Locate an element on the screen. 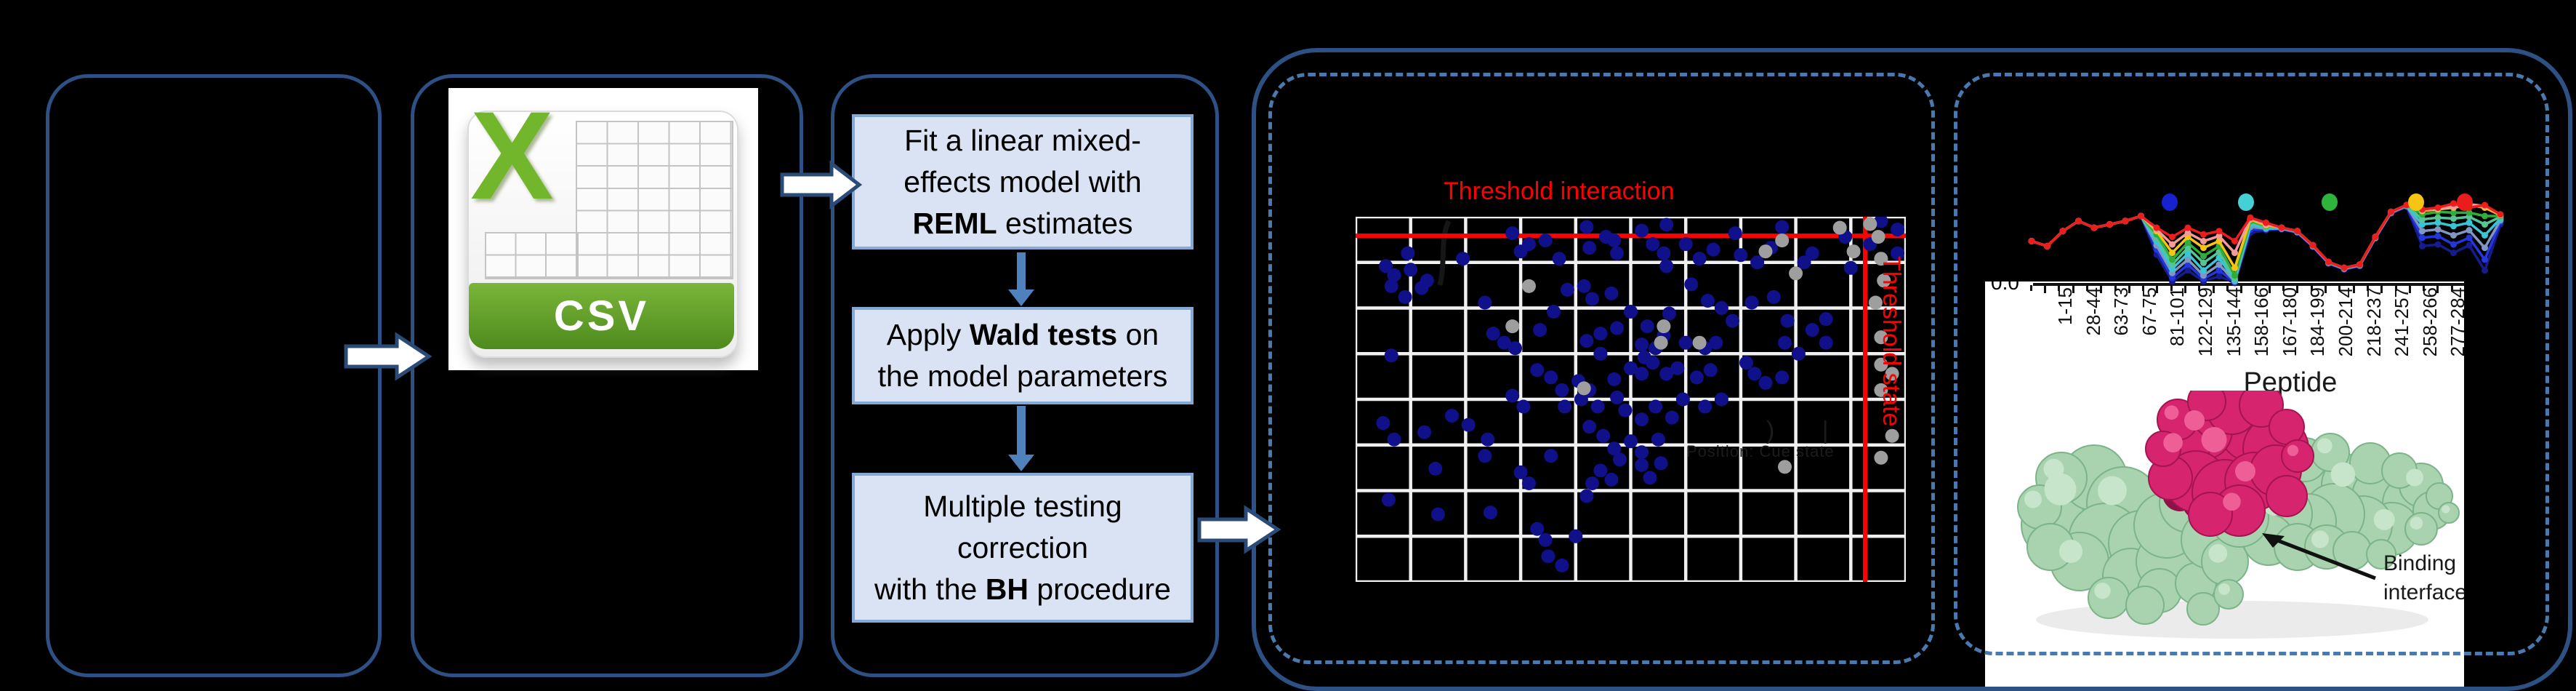 This screenshot has width=2576, height=691. y-axis-tick-label: 0.0 is located at coordinates (2005, 287).